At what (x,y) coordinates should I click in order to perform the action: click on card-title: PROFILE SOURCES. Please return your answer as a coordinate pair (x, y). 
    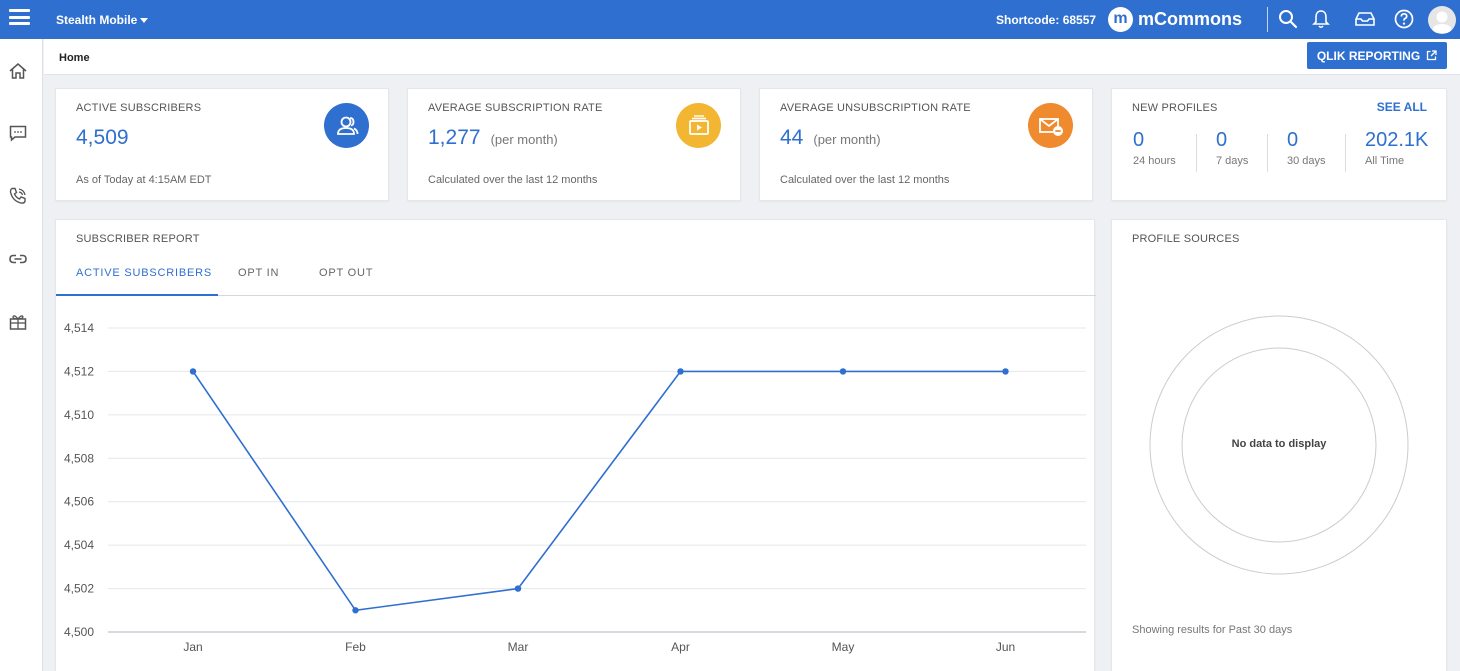
    Looking at the image, I should click on (1186, 239).